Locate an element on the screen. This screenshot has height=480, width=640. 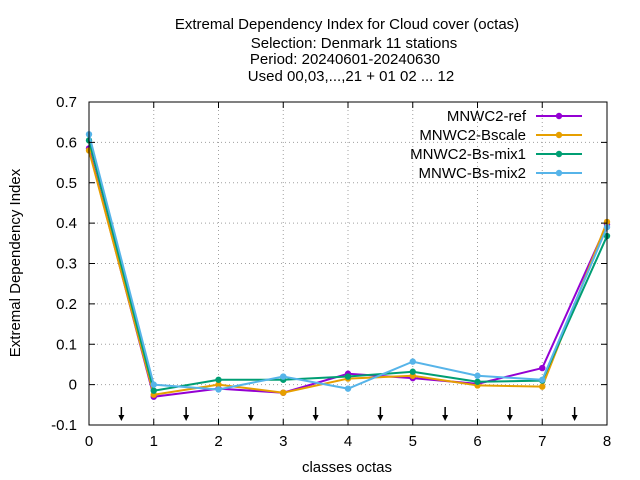
y-tick-label: 0 is located at coordinates (73, 385).